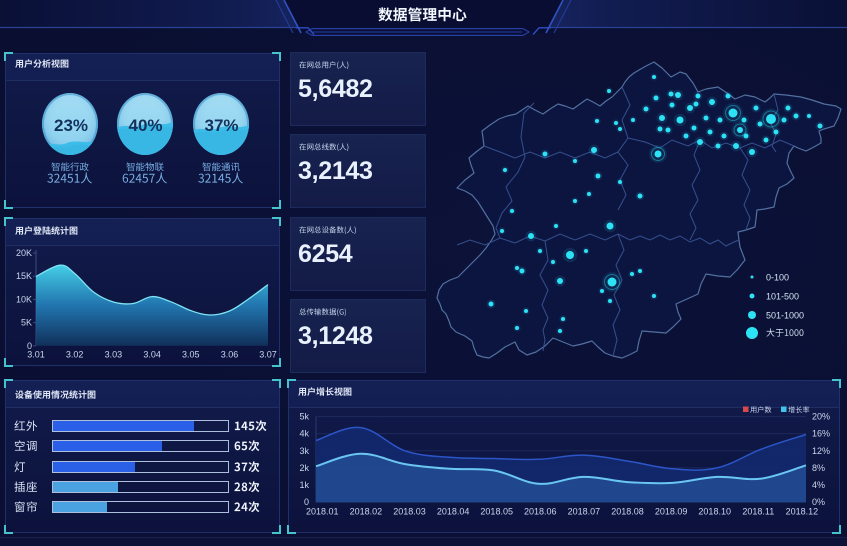 Image resolution: width=847 pixels, height=546 pixels. I want to click on svg-text: 2018.11, so click(758, 512).